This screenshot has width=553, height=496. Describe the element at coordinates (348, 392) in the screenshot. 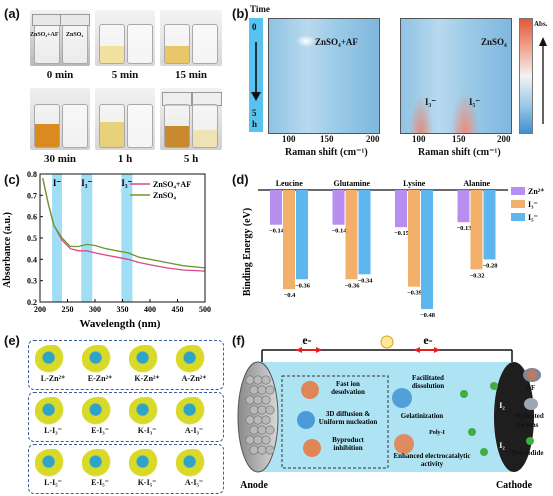

I see `text-desolvation: desolvation` at that location.